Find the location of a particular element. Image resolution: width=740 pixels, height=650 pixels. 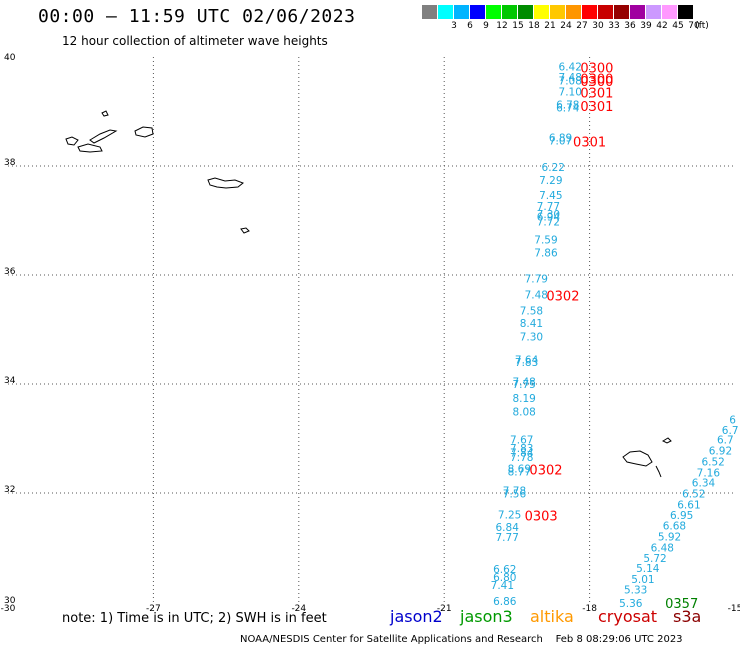

swh-value: 8.69 is located at coordinates (519, 469).